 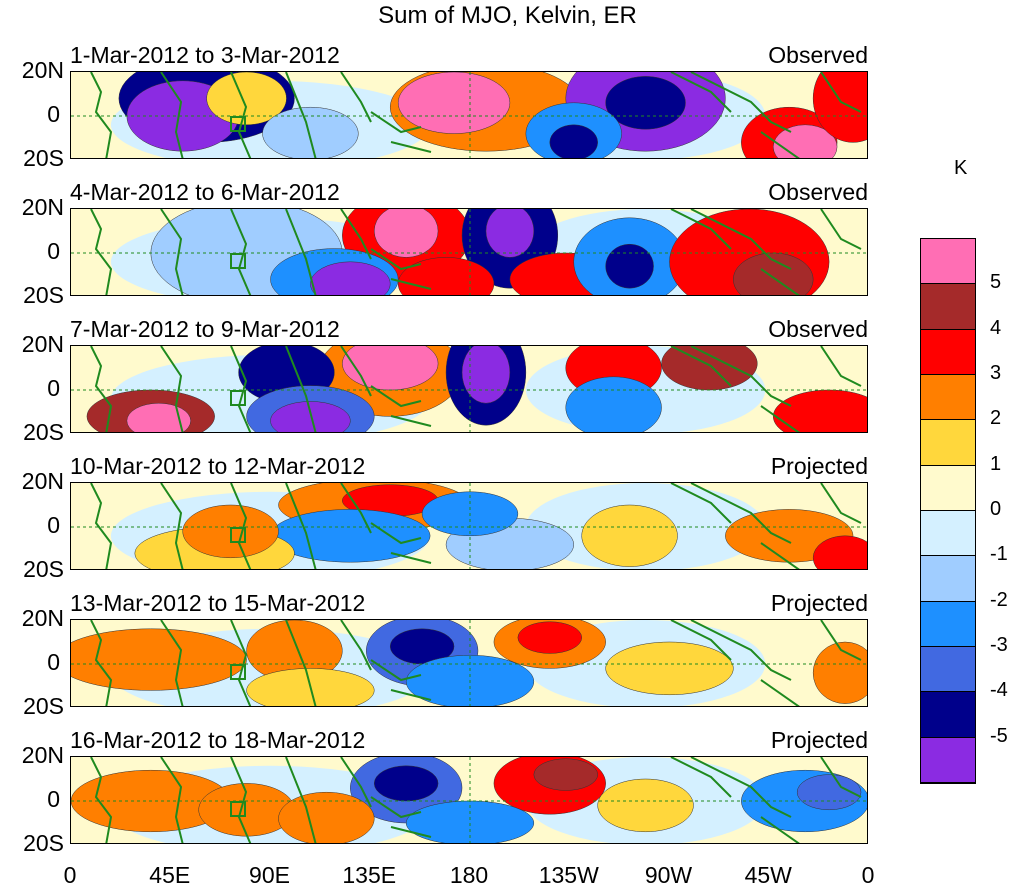 I want to click on colorbar-label: 2, so click(x=996, y=418).